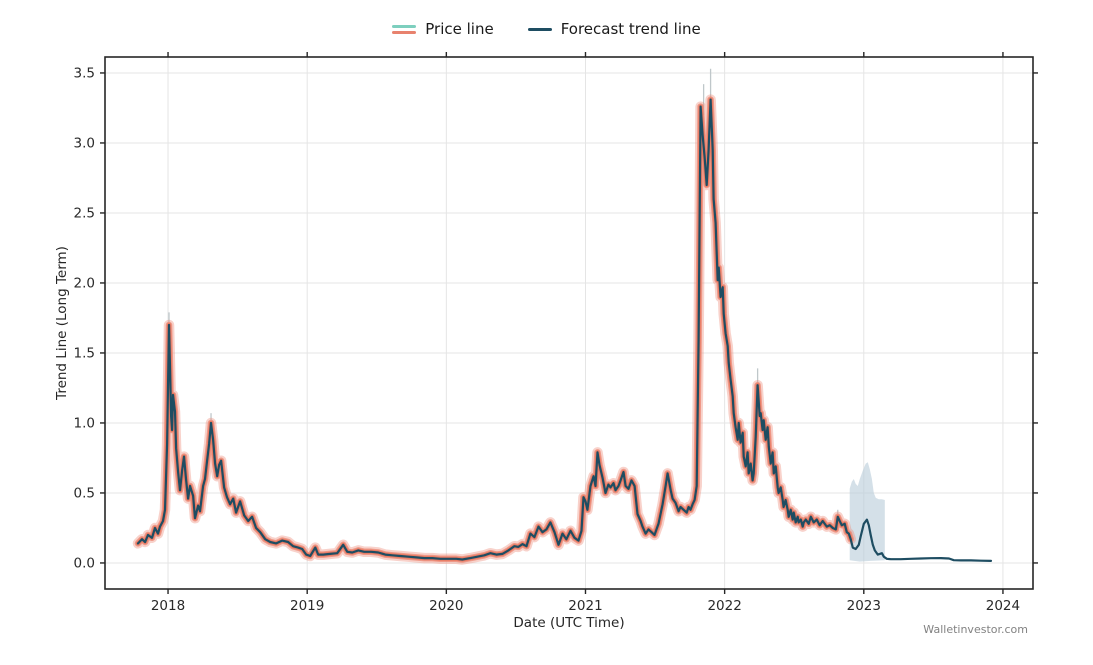 The width and height of the screenshot is (1093, 665). I want to click on x-tick-label: 2023, so click(864, 606).